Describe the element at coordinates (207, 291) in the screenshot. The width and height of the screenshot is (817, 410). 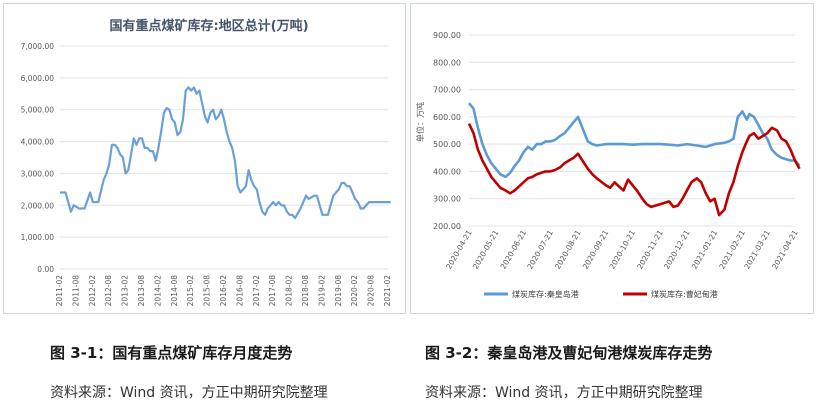
I see `x-tick-label: 2015-08` at that location.